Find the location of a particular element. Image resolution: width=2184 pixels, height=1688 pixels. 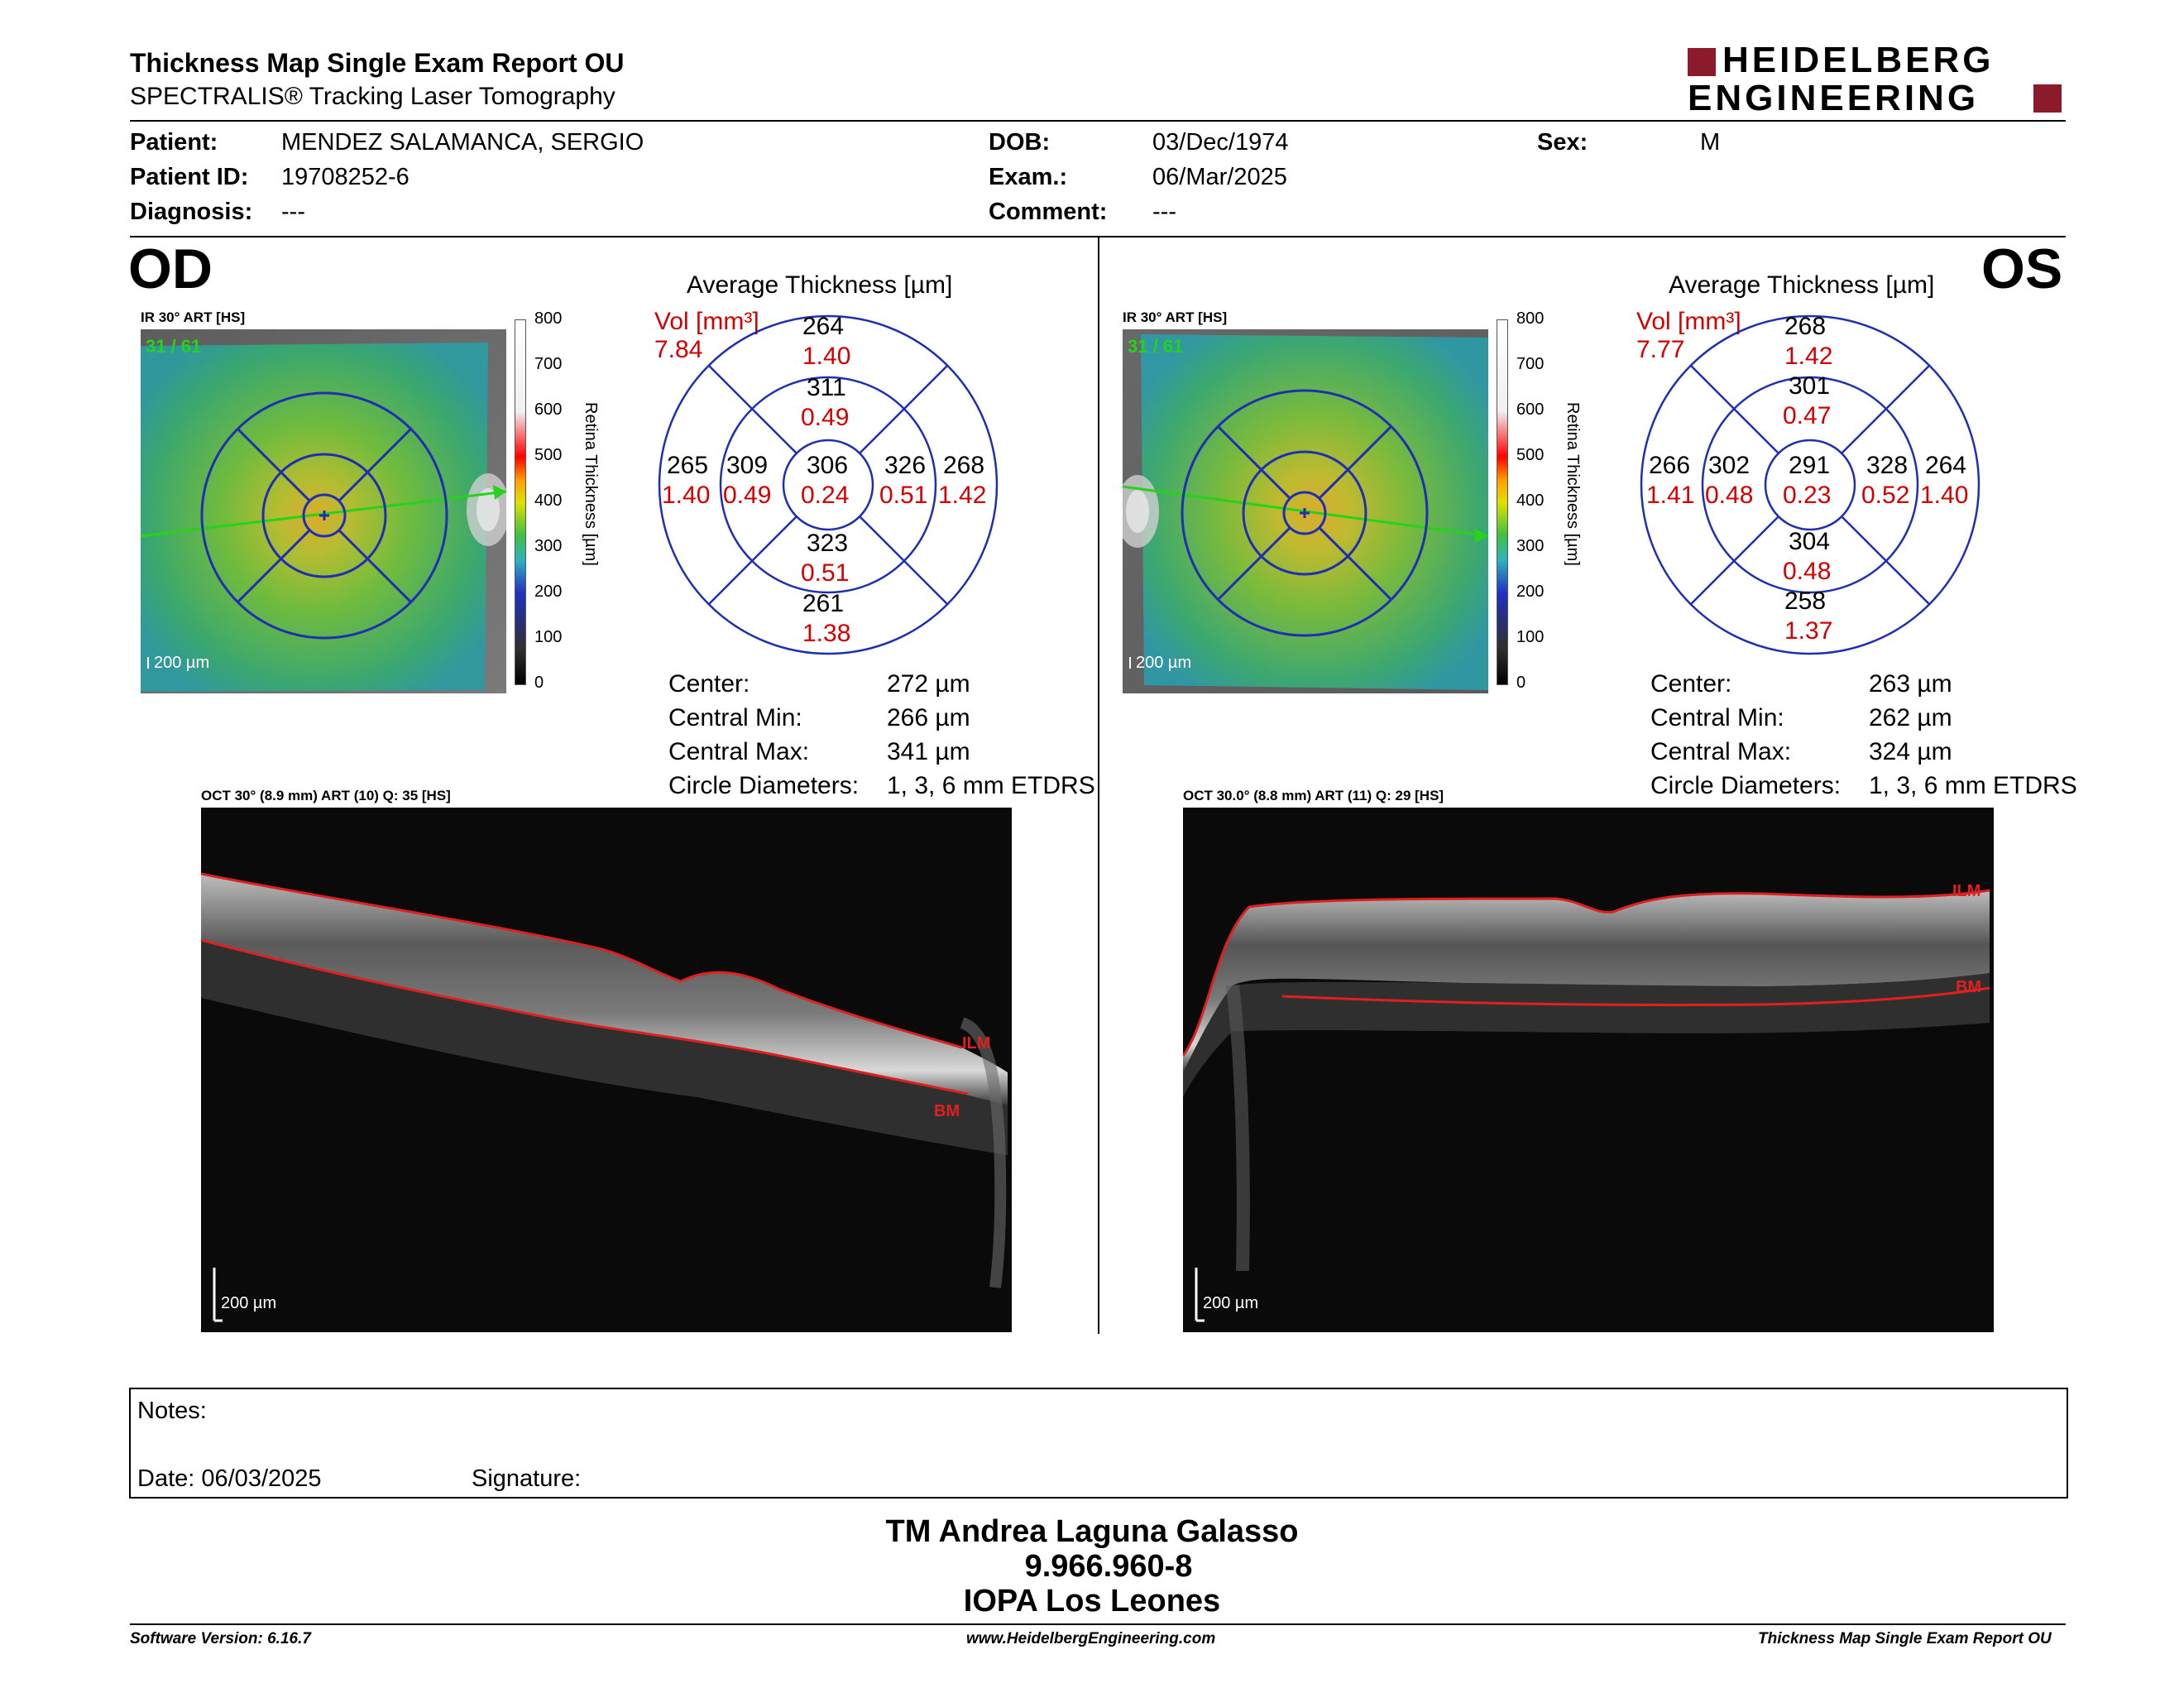

os-outer-temporal-volume: 1.41 is located at coordinates (1670, 496).